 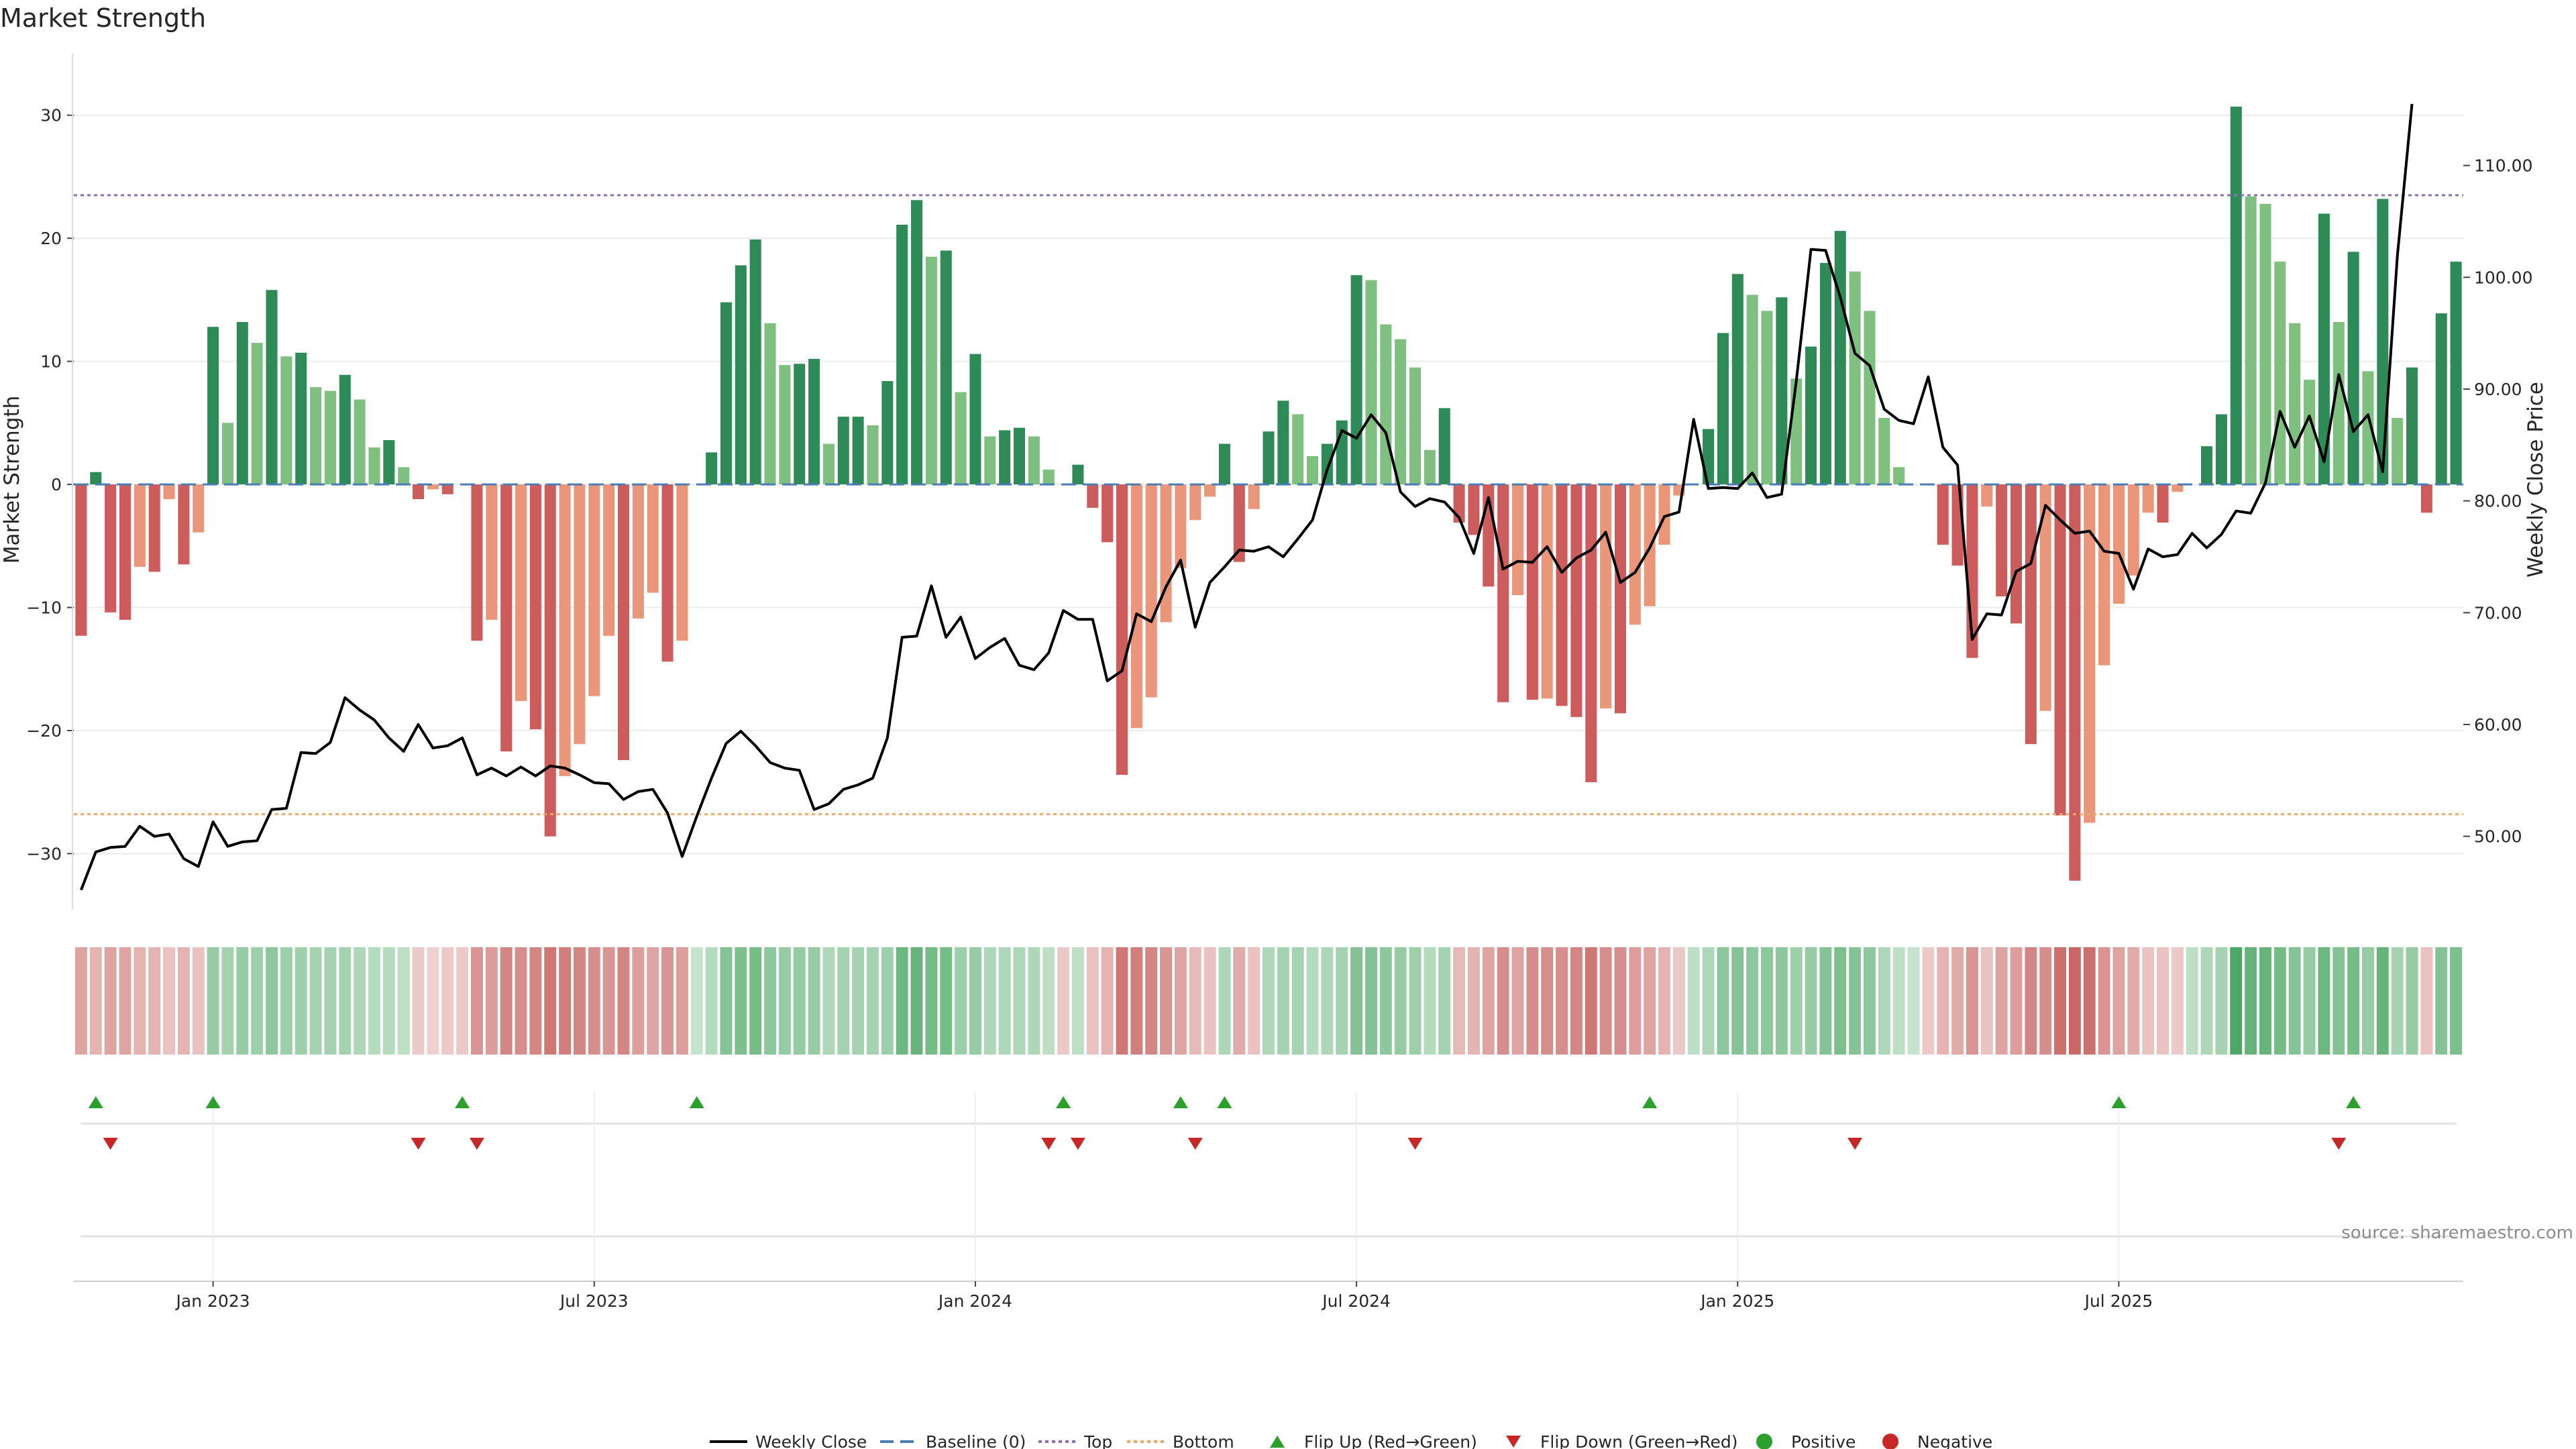 I want to click on legend-label: Top, so click(x=1097, y=1440).